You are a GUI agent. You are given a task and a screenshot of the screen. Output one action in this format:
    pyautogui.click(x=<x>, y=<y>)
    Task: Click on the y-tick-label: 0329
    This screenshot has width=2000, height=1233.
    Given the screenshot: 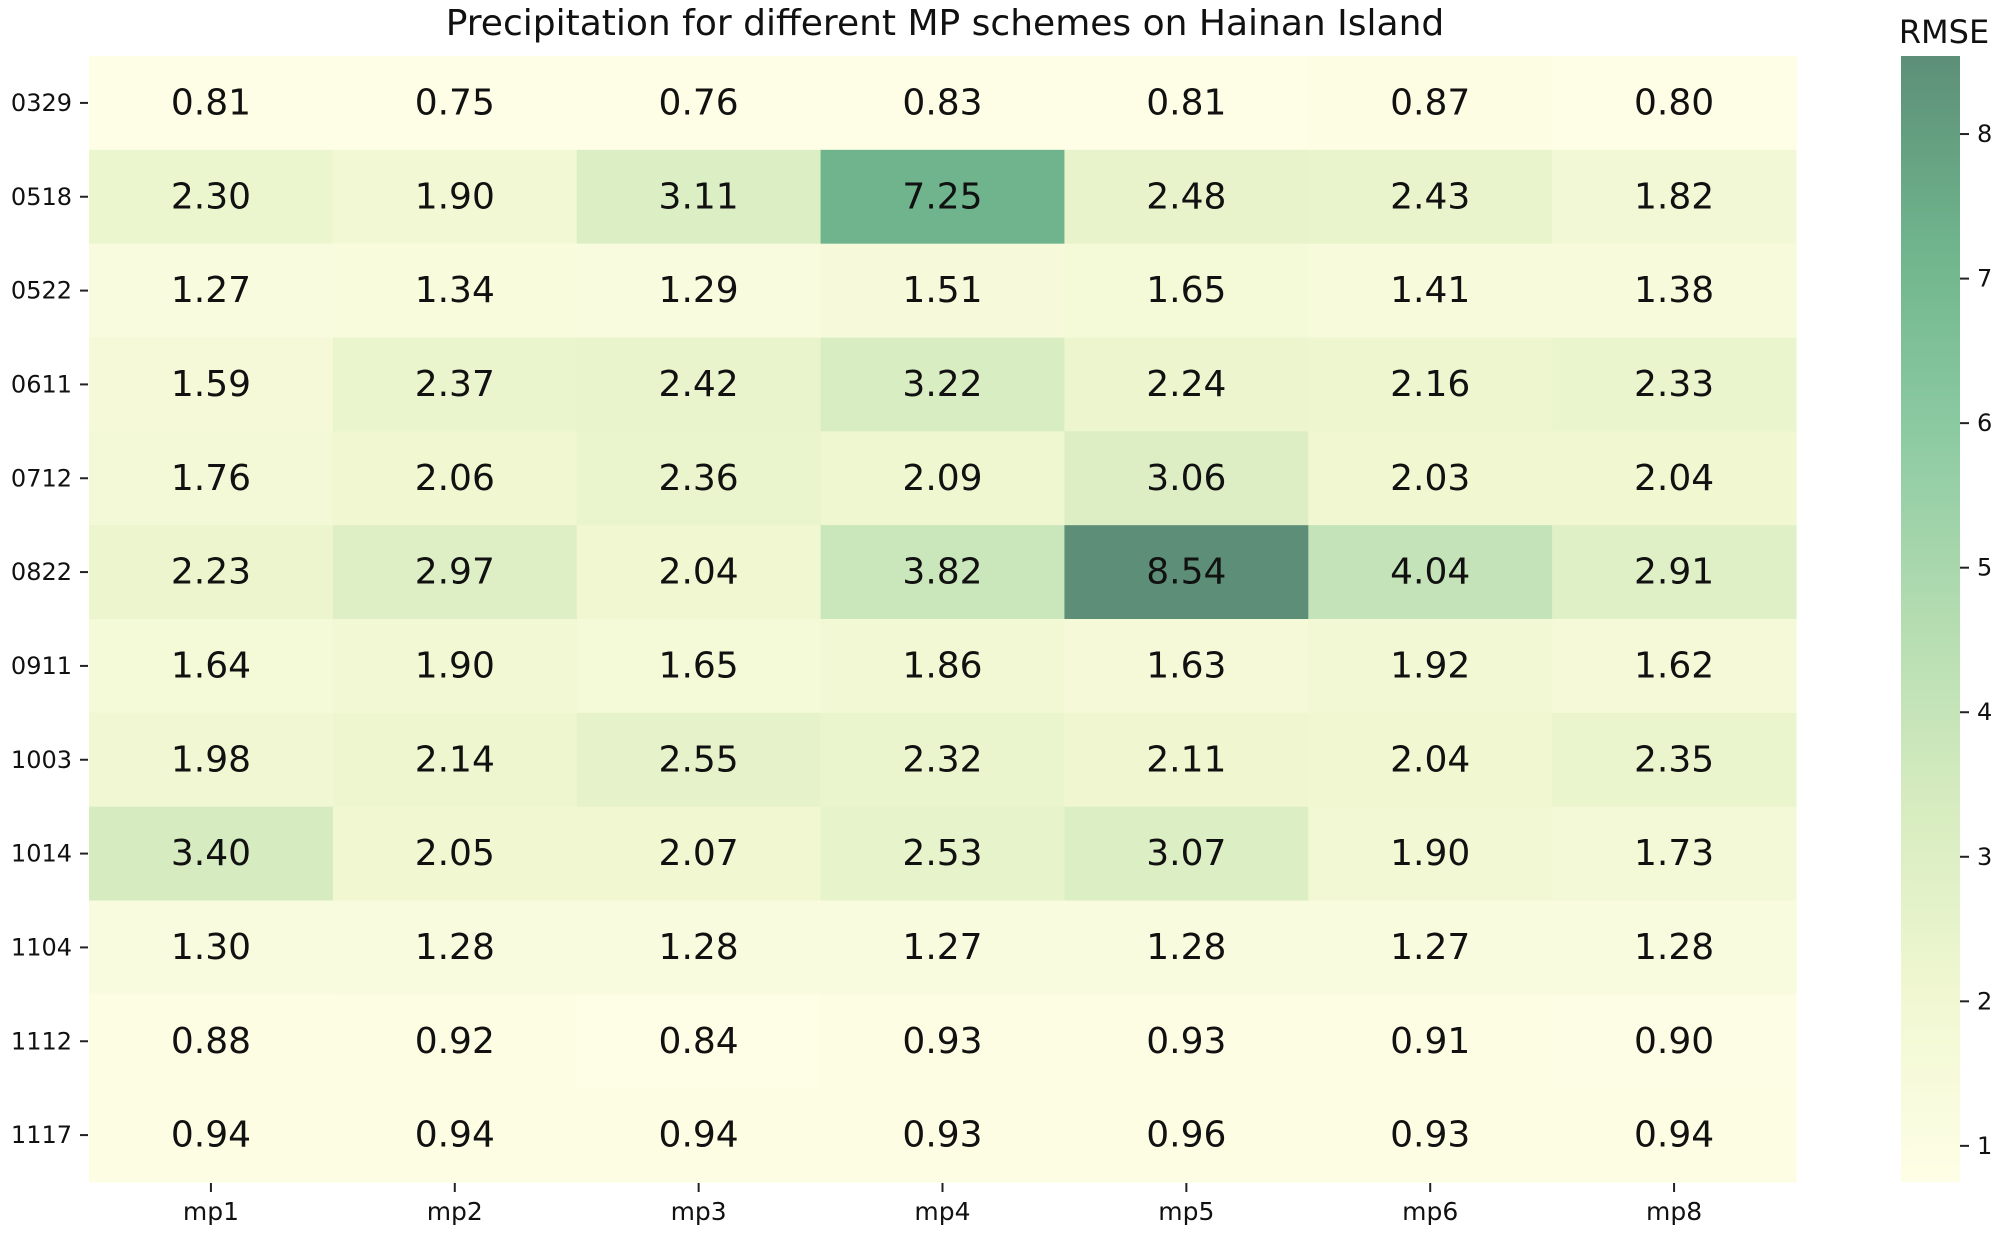 What is the action you would take?
    pyautogui.click(x=41, y=103)
    